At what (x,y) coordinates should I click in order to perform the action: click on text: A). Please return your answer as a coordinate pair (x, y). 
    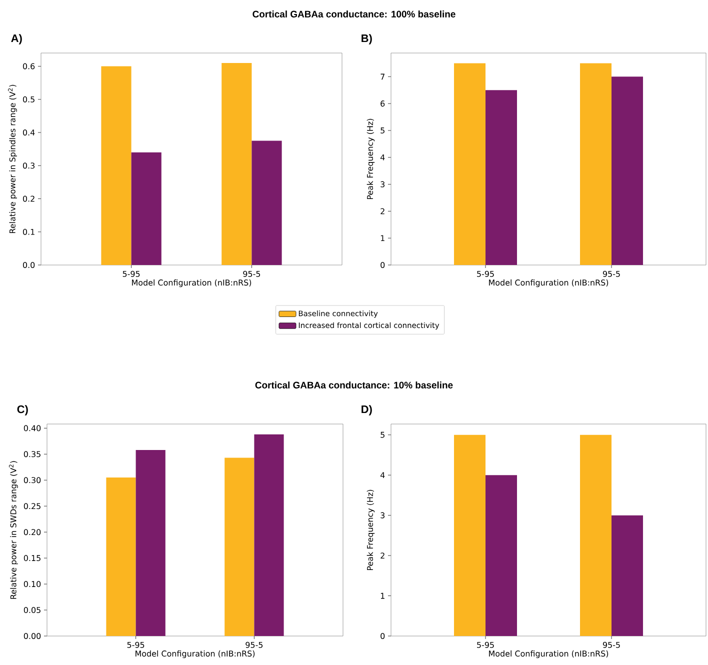
    Looking at the image, I should click on (16, 39).